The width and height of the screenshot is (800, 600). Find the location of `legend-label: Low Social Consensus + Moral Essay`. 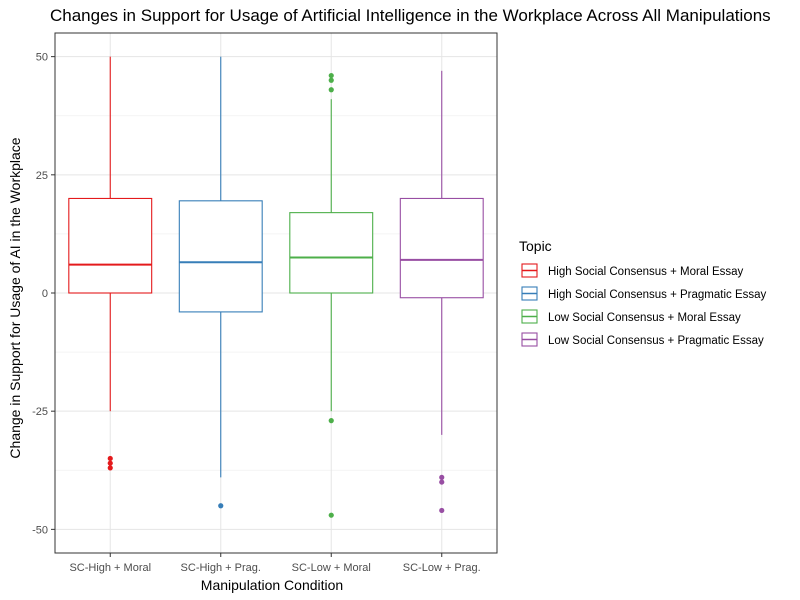

legend-label: Low Social Consensus + Moral Essay is located at coordinates (644, 318).